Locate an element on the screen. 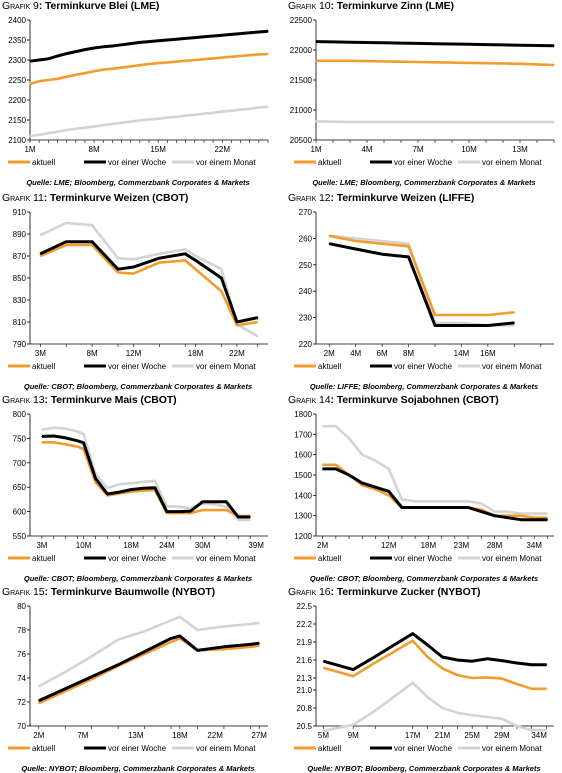  y-tick-label: 230 is located at coordinates (306, 318).